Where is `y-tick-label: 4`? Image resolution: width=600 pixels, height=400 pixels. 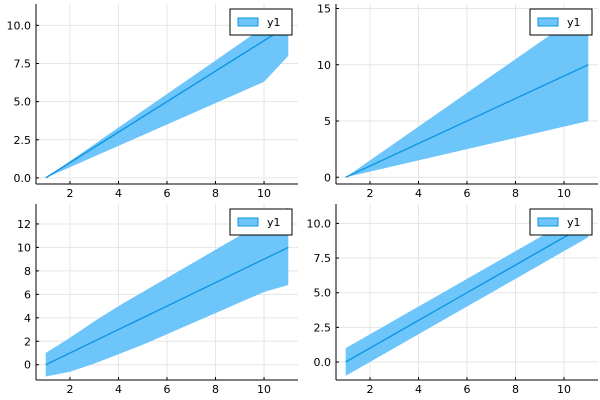 y-tick-label: 4 is located at coordinates (27, 318).